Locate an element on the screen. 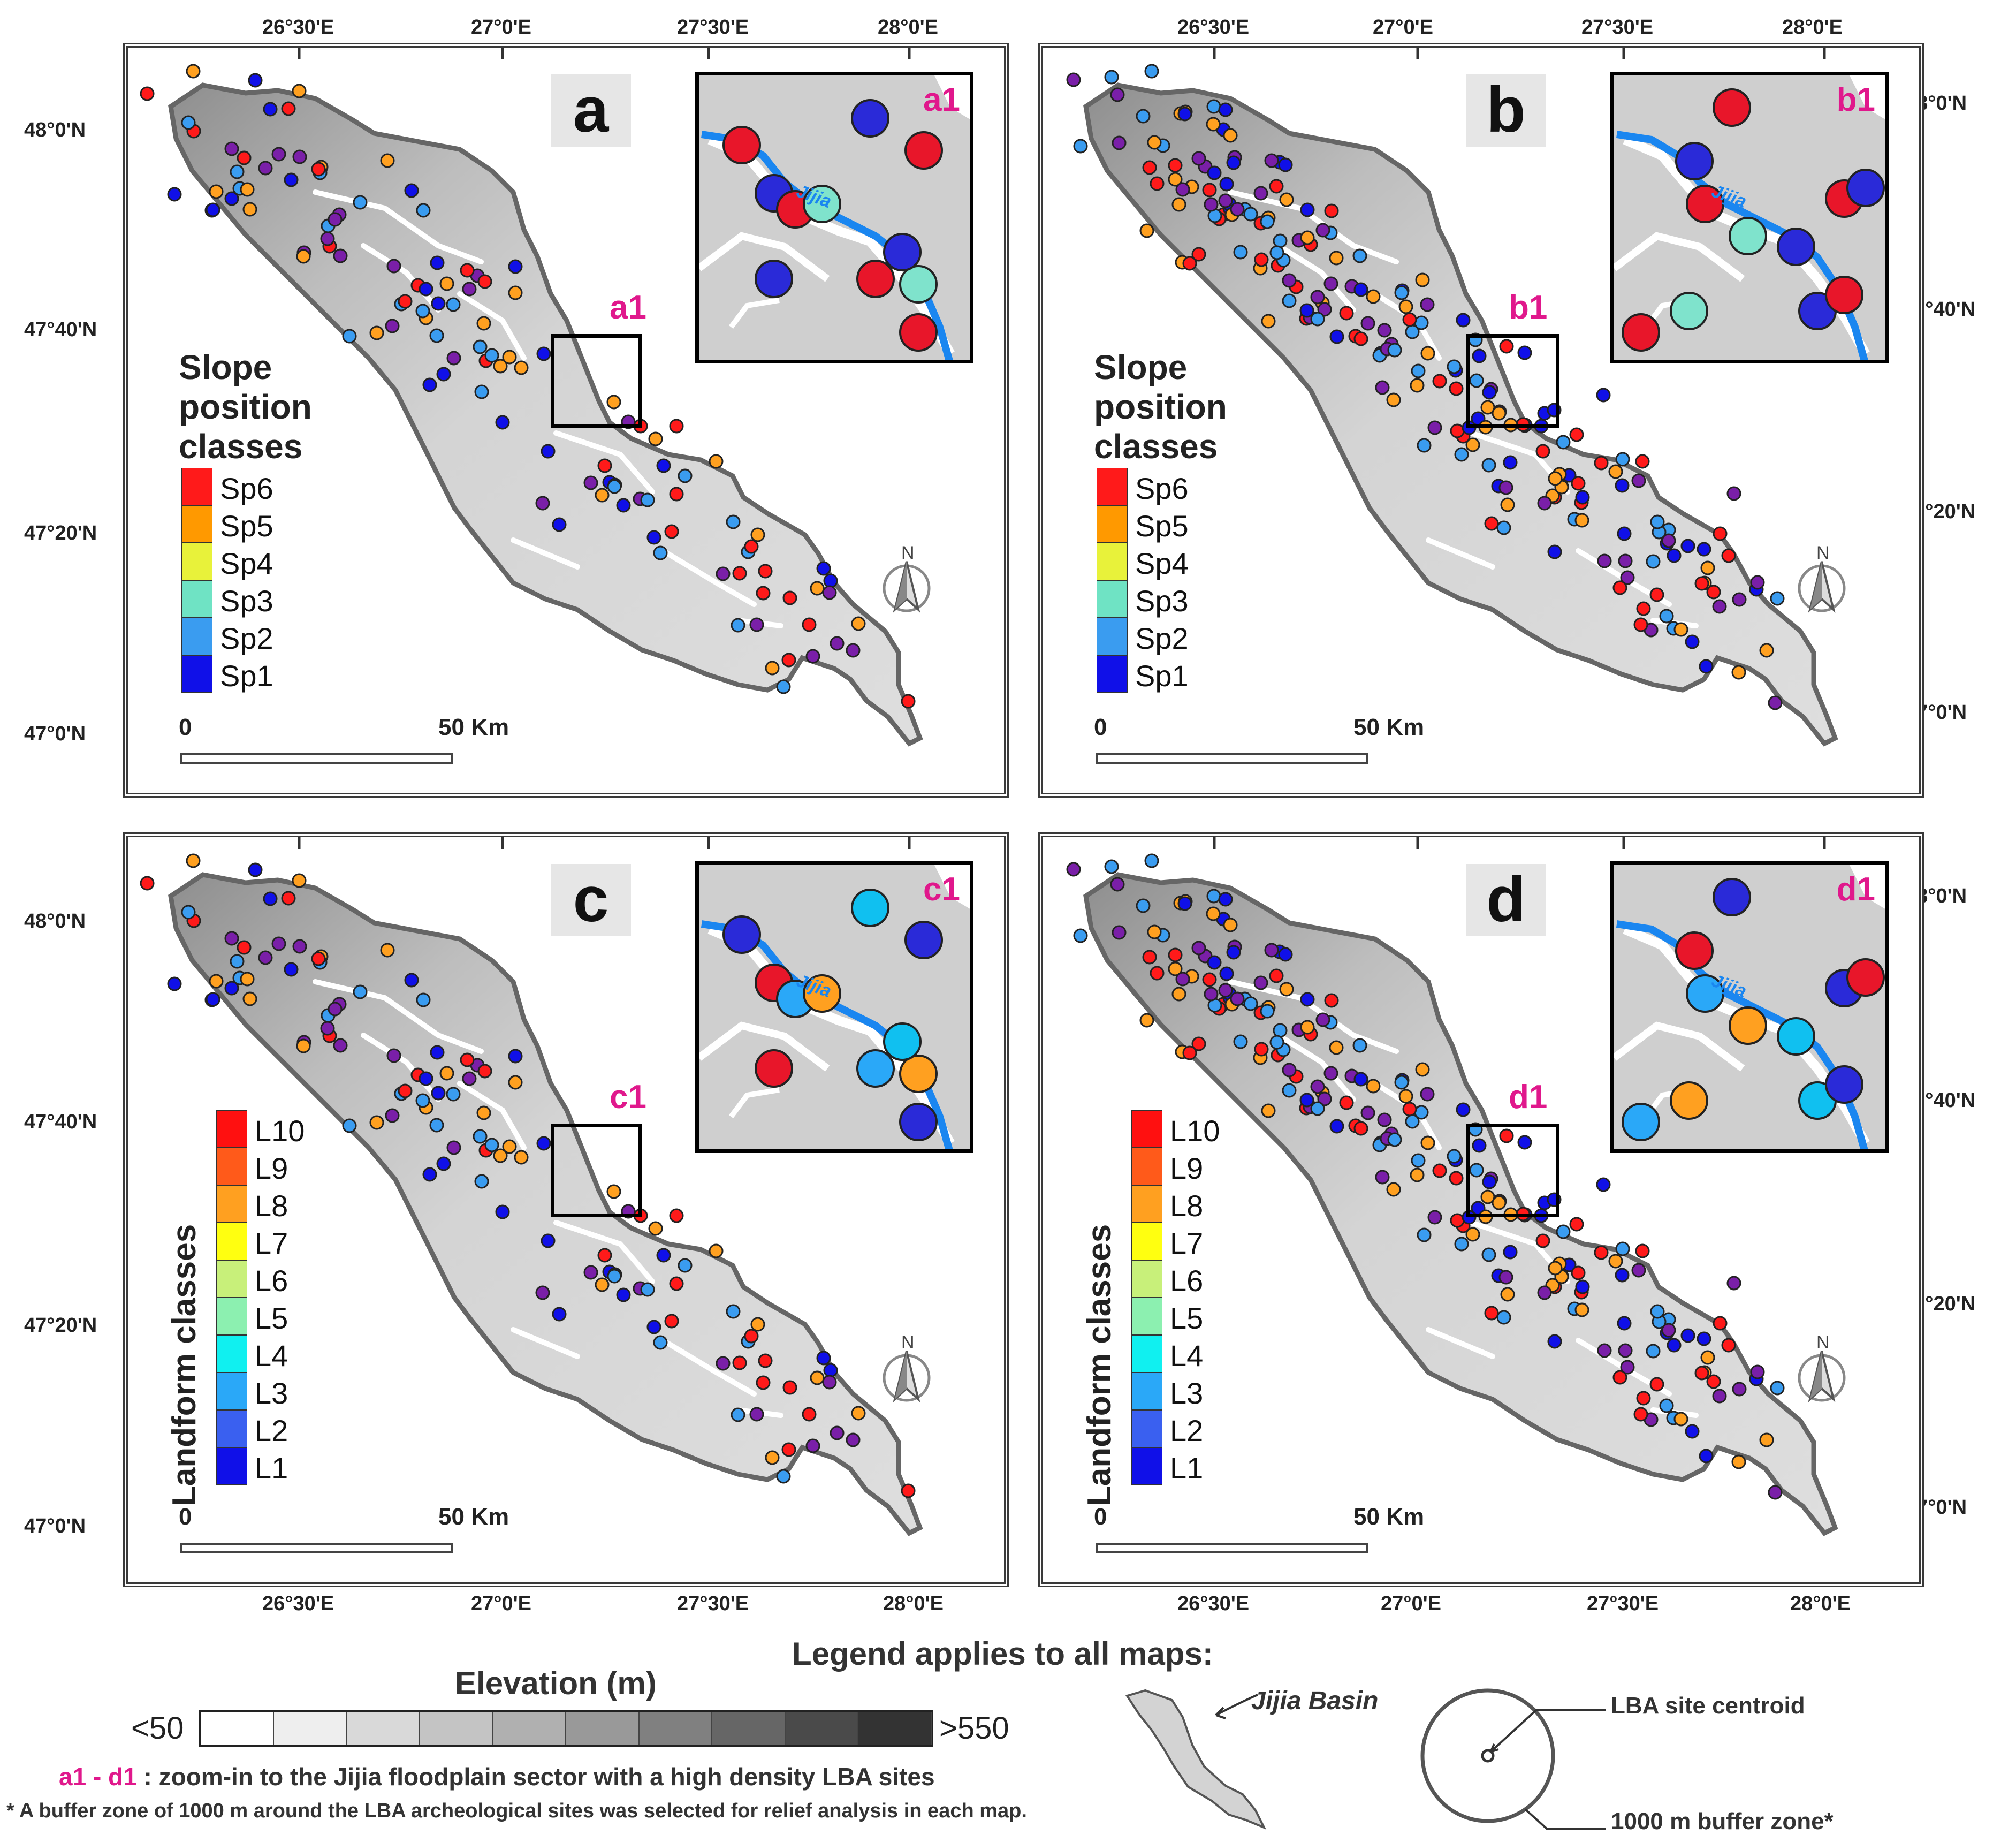 This screenshot has width=2016, height=1835. legend-item: Sp2 is located at coordinates (1166, 637).